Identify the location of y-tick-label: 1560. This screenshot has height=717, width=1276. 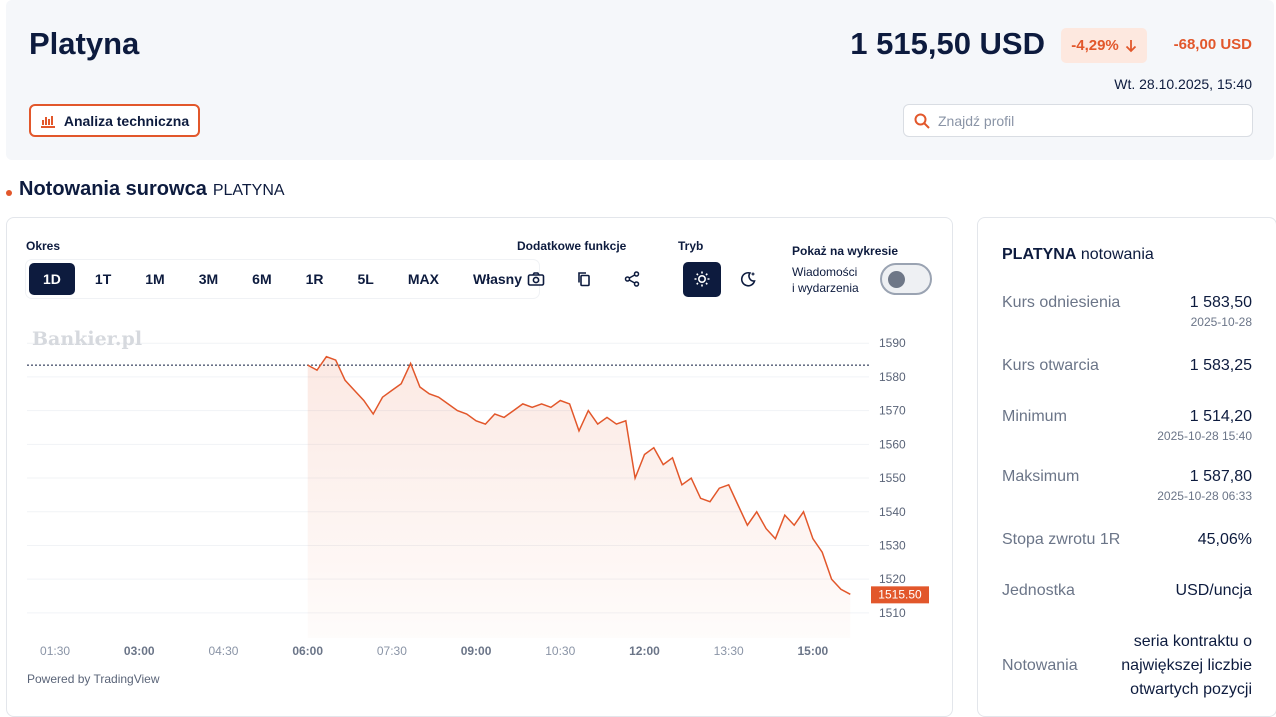
(892, 444).